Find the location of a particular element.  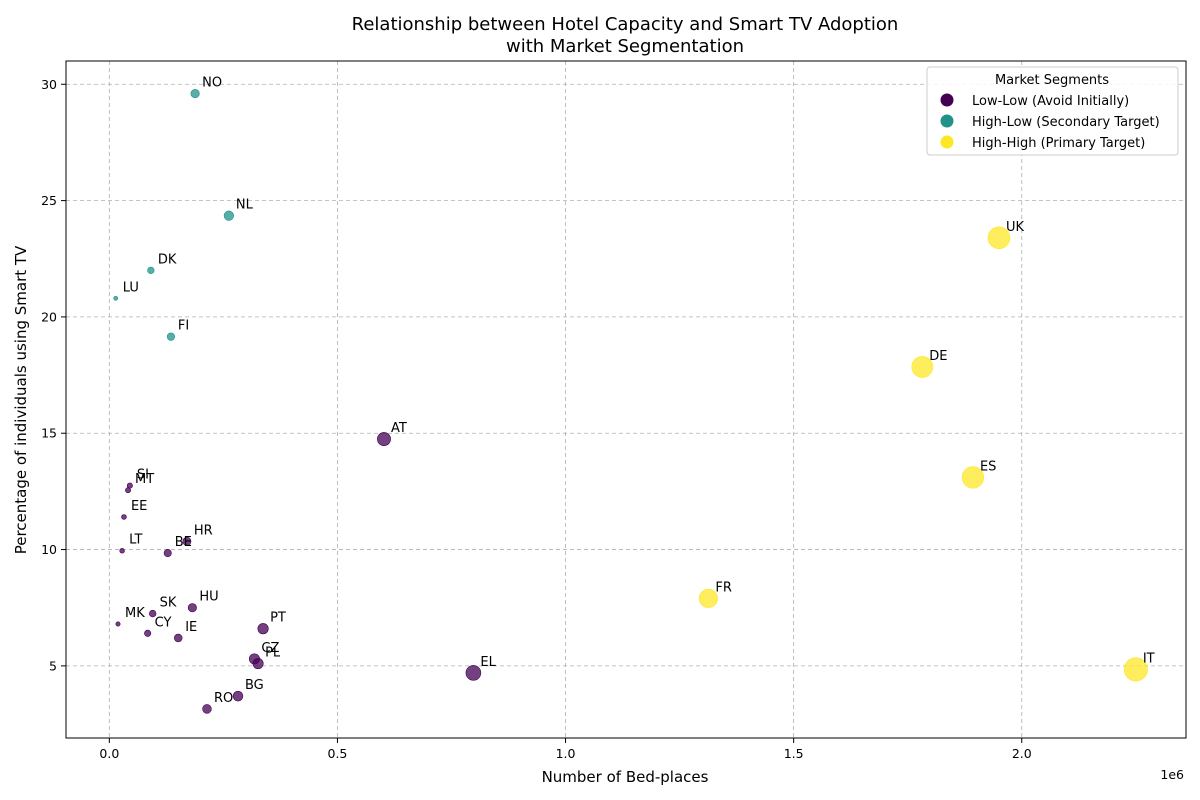

data-point-nl is located at coordinates (228, 215).